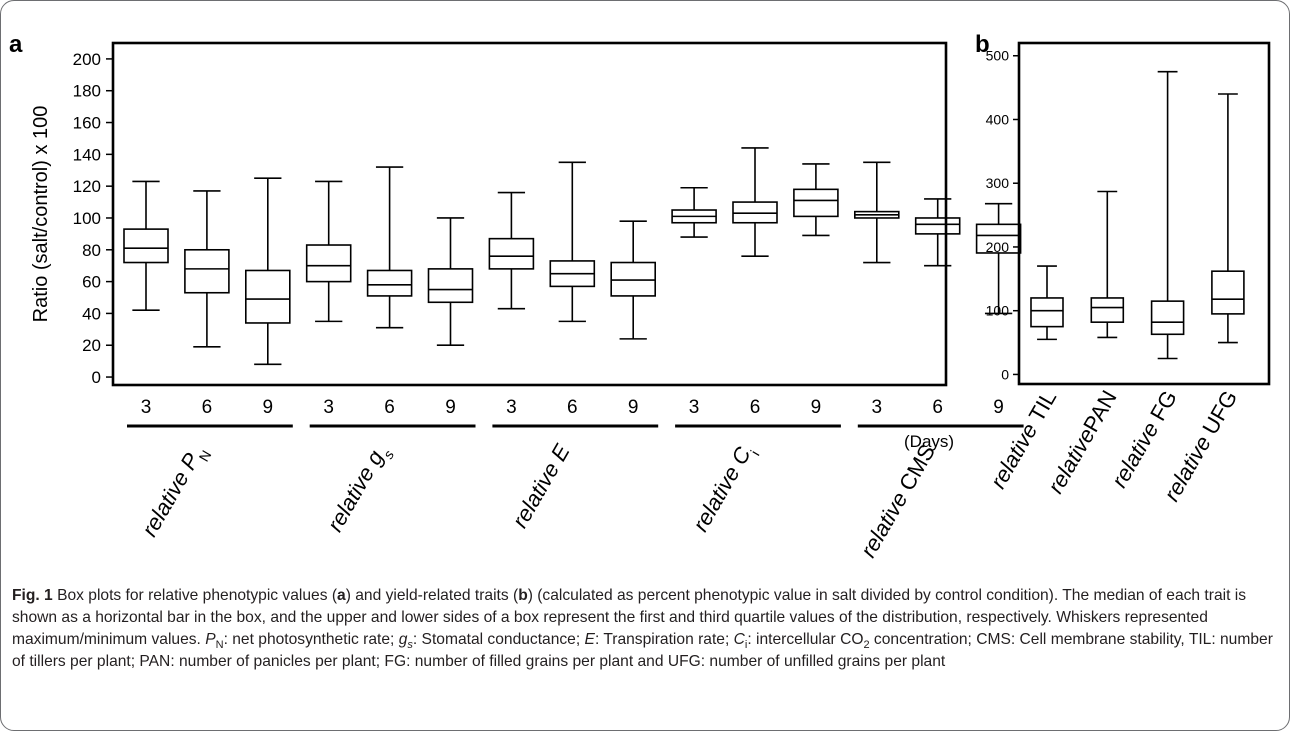 Image resolution: width=1290 pixels, height=731 pixels. I want to click on box-P-day9, so click(268, 271).